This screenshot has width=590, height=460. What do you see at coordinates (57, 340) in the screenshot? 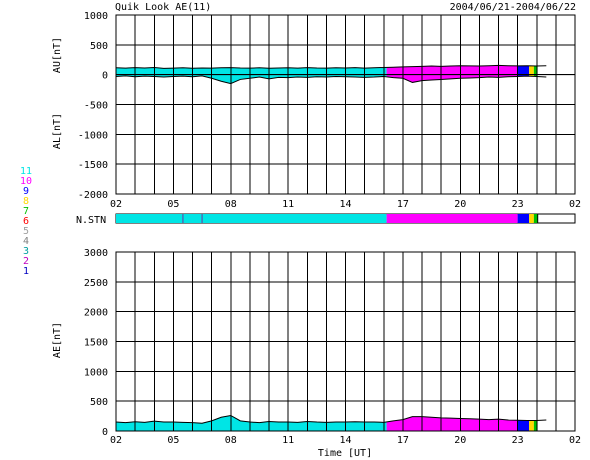
I see `ae-axis-label: AE[nT]` at bounding box center [57, 340].